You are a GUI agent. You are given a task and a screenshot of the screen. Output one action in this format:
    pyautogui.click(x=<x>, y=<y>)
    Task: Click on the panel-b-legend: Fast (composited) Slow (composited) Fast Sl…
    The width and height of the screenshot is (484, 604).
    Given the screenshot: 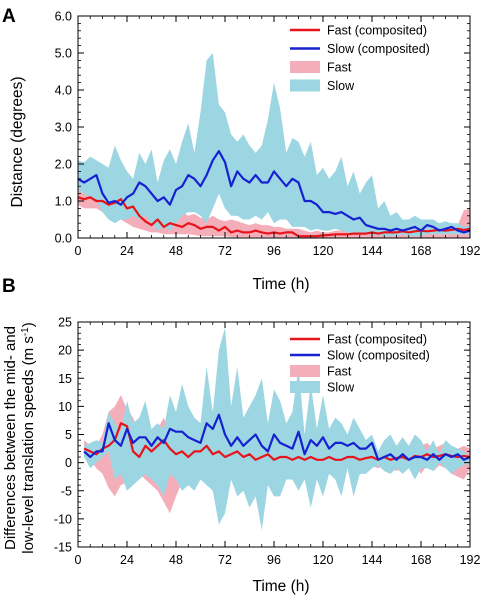 What is the action you would take?
    pyautogui.click(x=360, y=364)
    